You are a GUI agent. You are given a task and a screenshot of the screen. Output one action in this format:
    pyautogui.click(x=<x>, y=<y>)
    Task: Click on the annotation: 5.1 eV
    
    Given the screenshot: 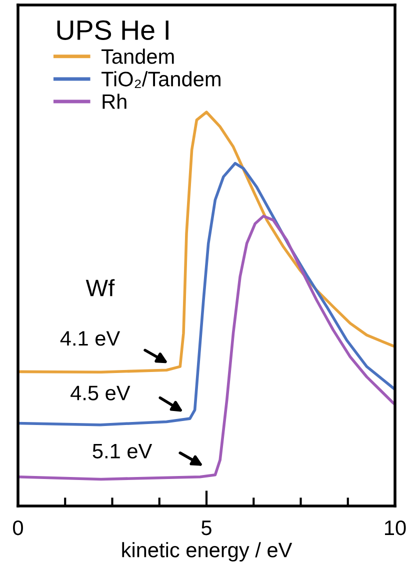 What is the action you would take?
    pyautogui.click(x=122, y=451)
    